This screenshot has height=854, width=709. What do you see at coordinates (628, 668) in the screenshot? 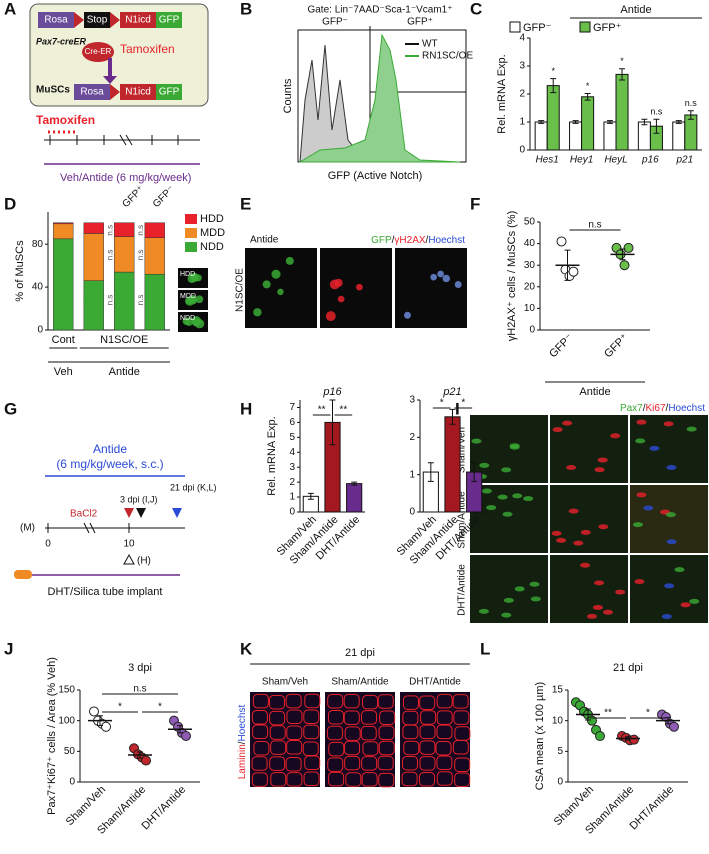
I see `chart-title: 21 dpi` at bounding box center [628, 668].